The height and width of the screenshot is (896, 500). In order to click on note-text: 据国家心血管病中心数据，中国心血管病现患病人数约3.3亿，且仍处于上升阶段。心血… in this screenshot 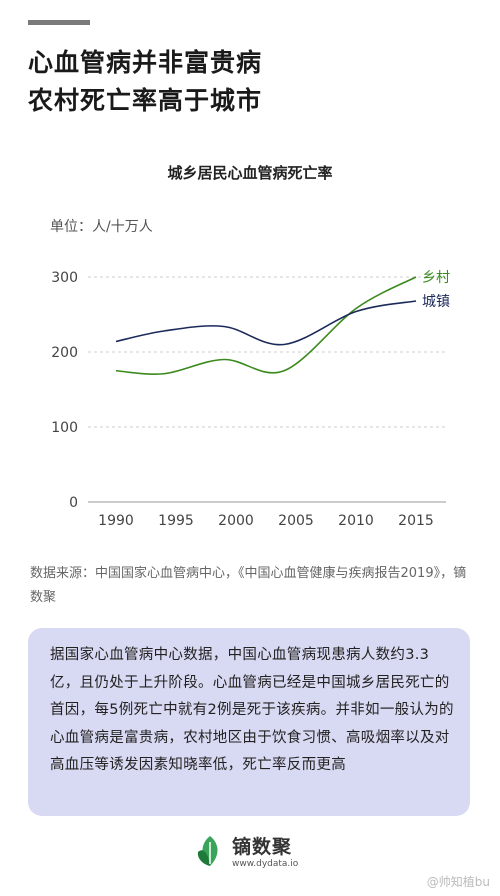, I will do `click(252, 710)`.